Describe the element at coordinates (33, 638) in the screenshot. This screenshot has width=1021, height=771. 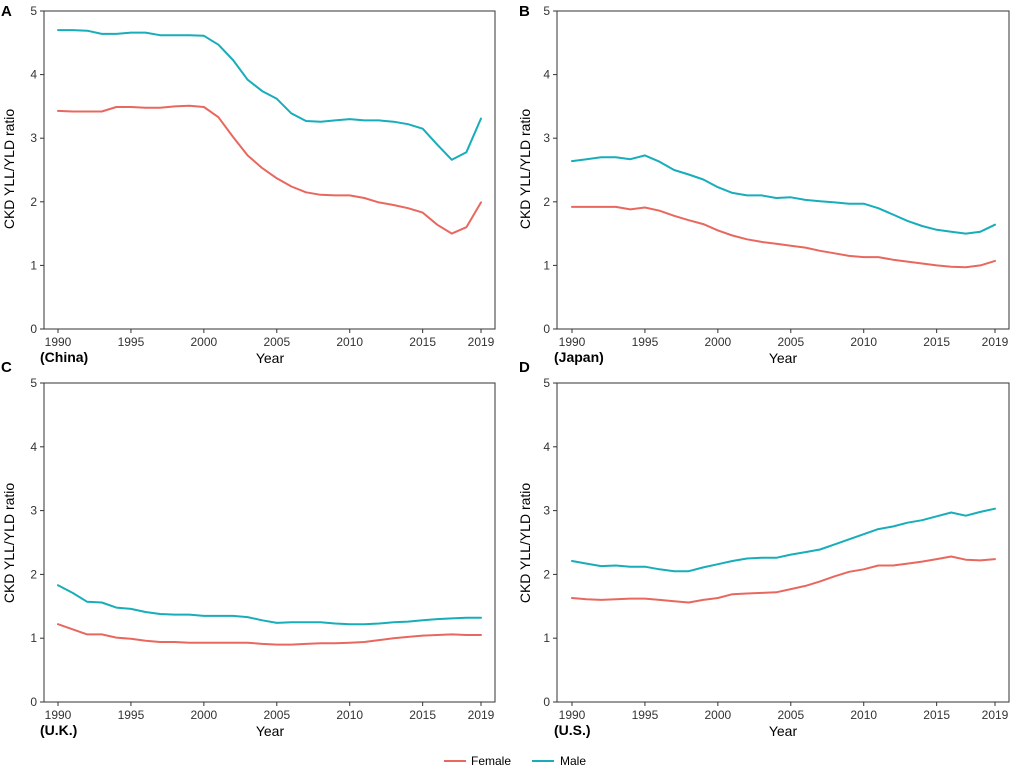
I see `panel-c-ytick-label: 1` at that location.